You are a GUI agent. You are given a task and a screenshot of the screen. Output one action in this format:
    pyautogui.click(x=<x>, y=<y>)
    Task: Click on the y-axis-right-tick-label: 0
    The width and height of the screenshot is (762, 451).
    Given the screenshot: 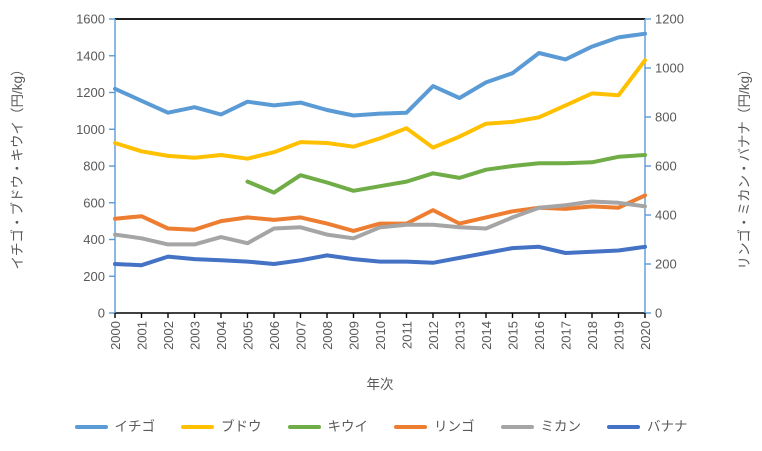 What is the action you would take?
    pyautogui.click(x=658, y=313)
    